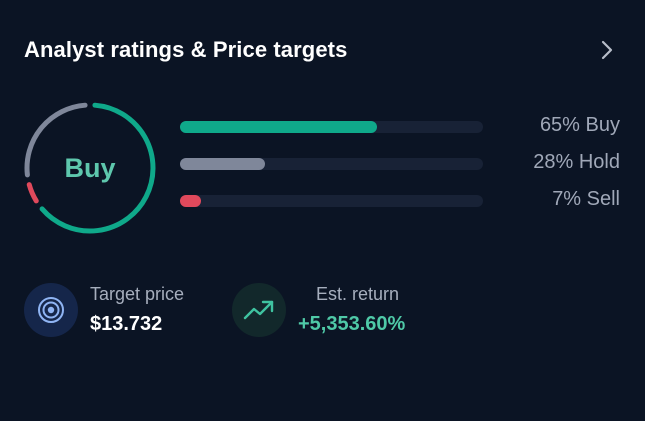 The height and width of the screenshot is (421, 645). Describe the element at coordinates (351, 310) in the screenshot. I see `est-return-text: Est. return +5,353.60%` at that location.